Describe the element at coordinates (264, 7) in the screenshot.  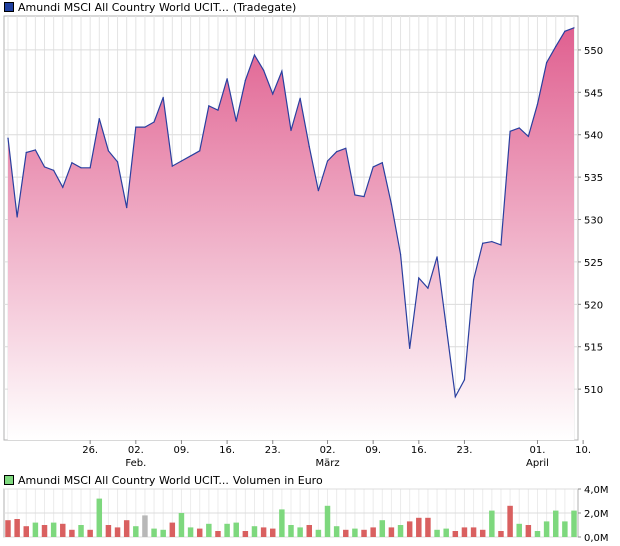
I see `price-legend-exchange: (Tradegate)` at that location.